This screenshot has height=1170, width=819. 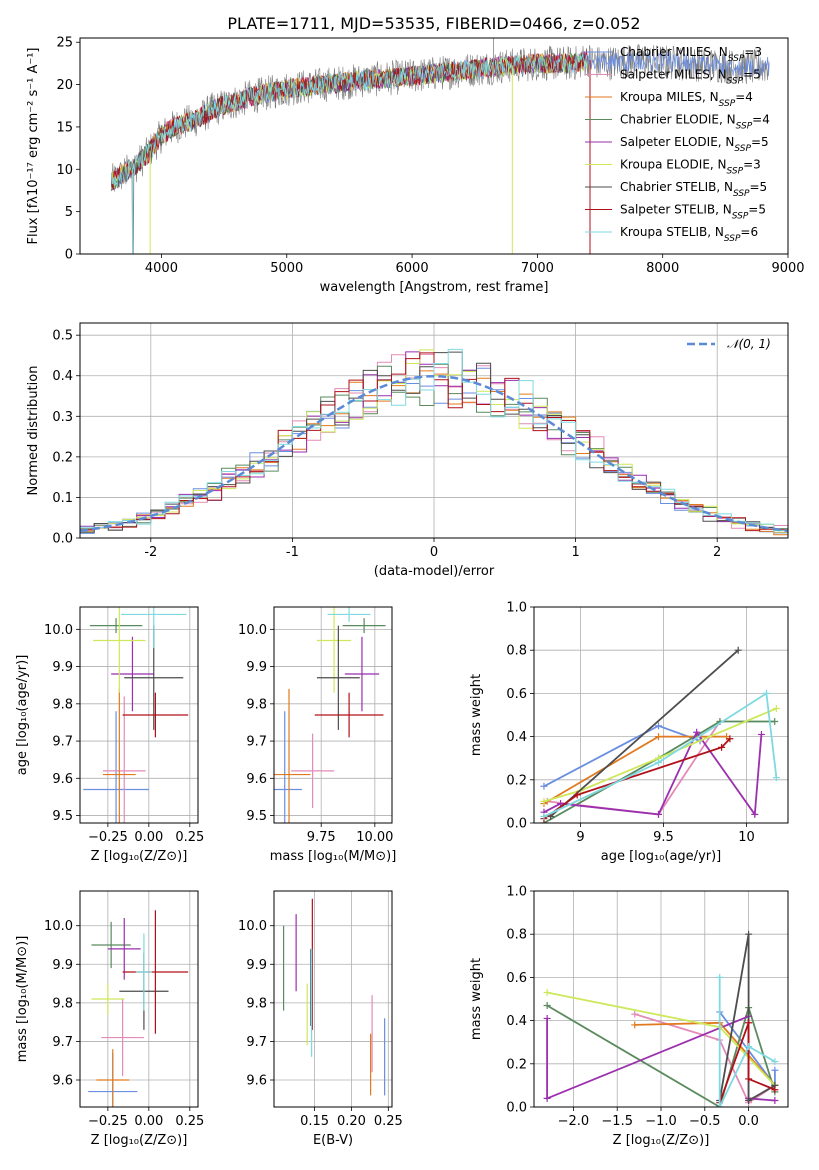 What do you see at coordinates (321, 837) in the screenshot?
I see `x-tick-label: 9.75` at bounding box center [321, 837].